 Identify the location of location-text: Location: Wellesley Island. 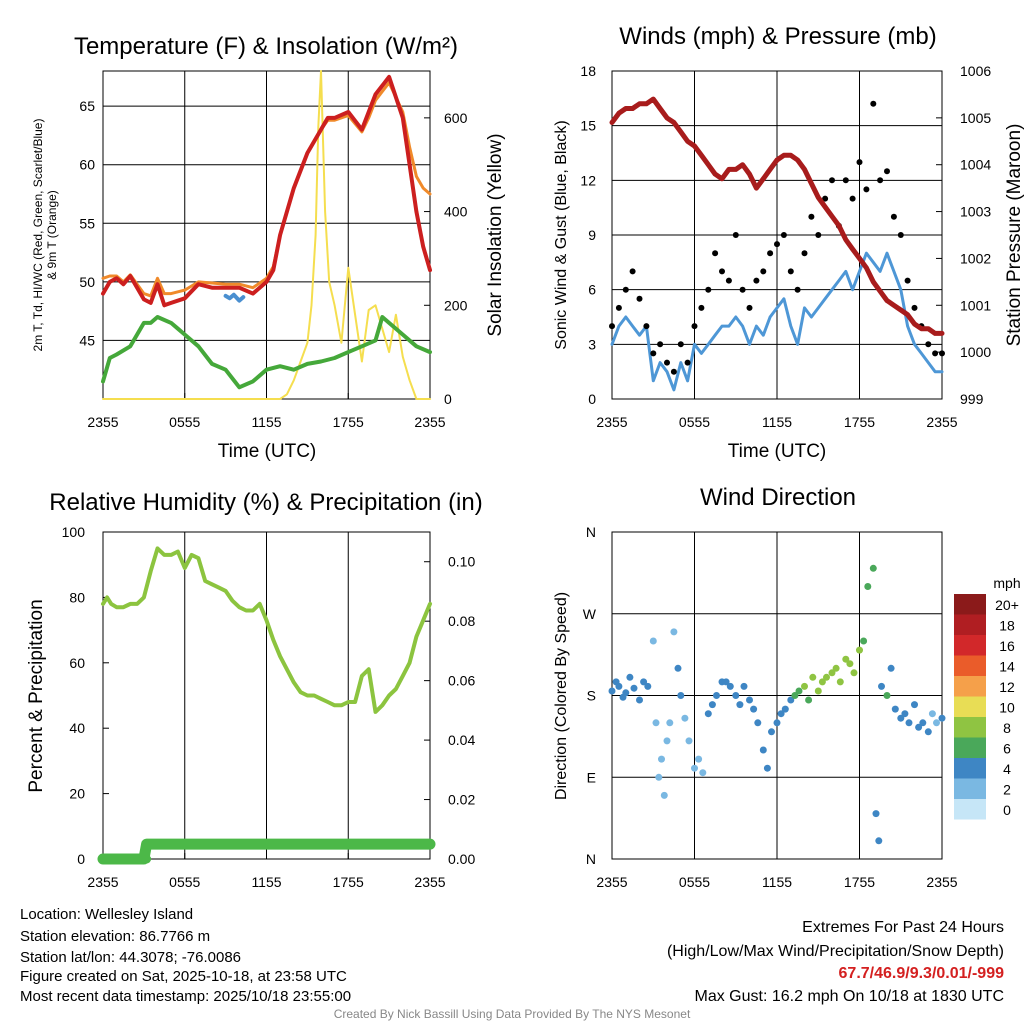
(107, 914).